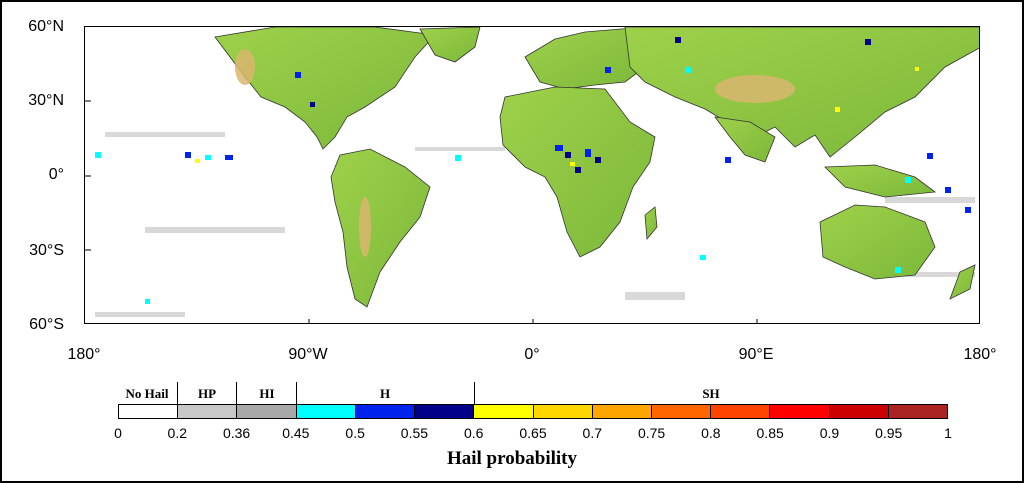  I want to click on legend-tick-label: 0.45, so click(296, 433).